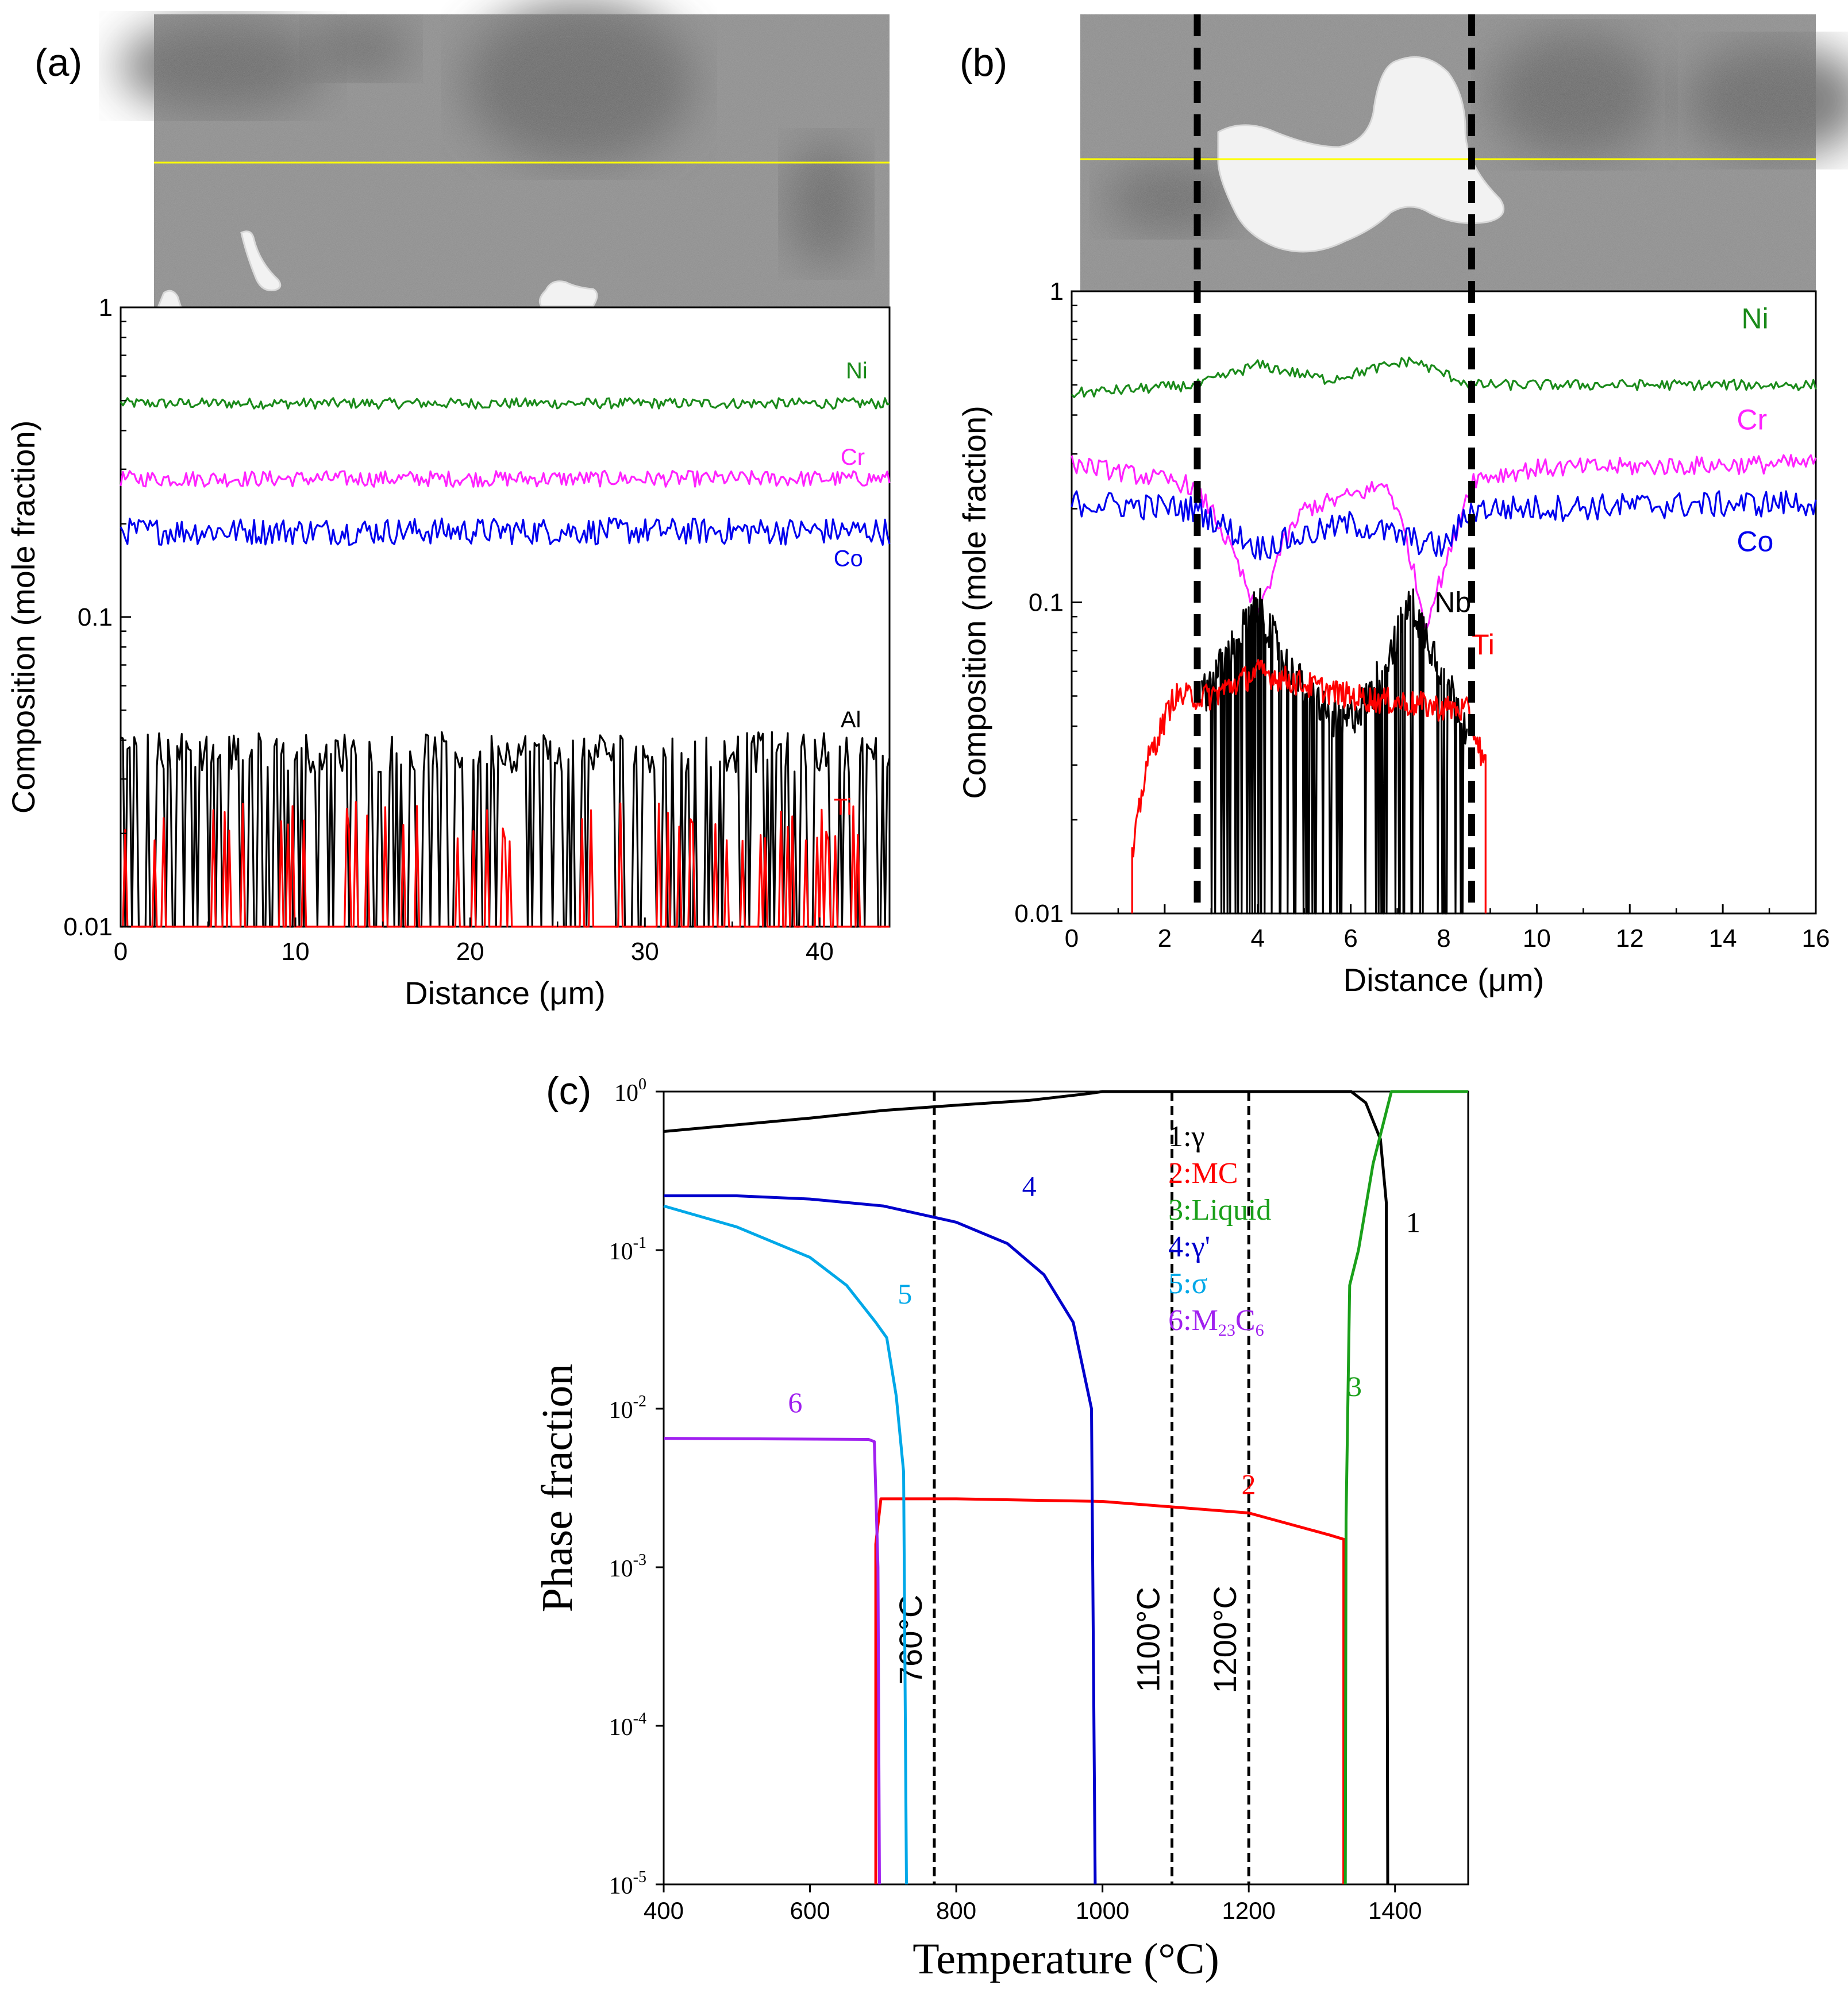 The height and width of the screenshot is (2001, 1848). Describe the element at coordinates (470, 952) in the screenshot. I see `x-tick-label: 20` at that location.